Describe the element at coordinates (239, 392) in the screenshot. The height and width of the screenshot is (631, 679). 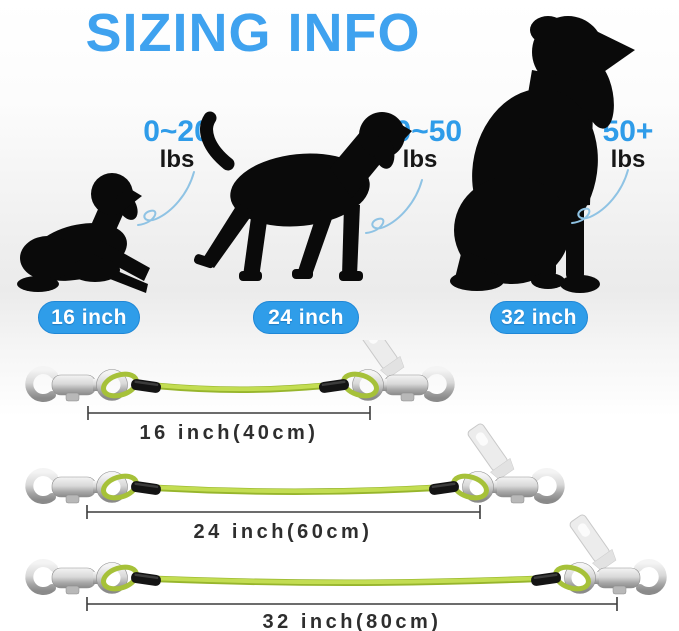
I see `tie-out-cable-16-inch: 16 inch(40cm)` at that location.